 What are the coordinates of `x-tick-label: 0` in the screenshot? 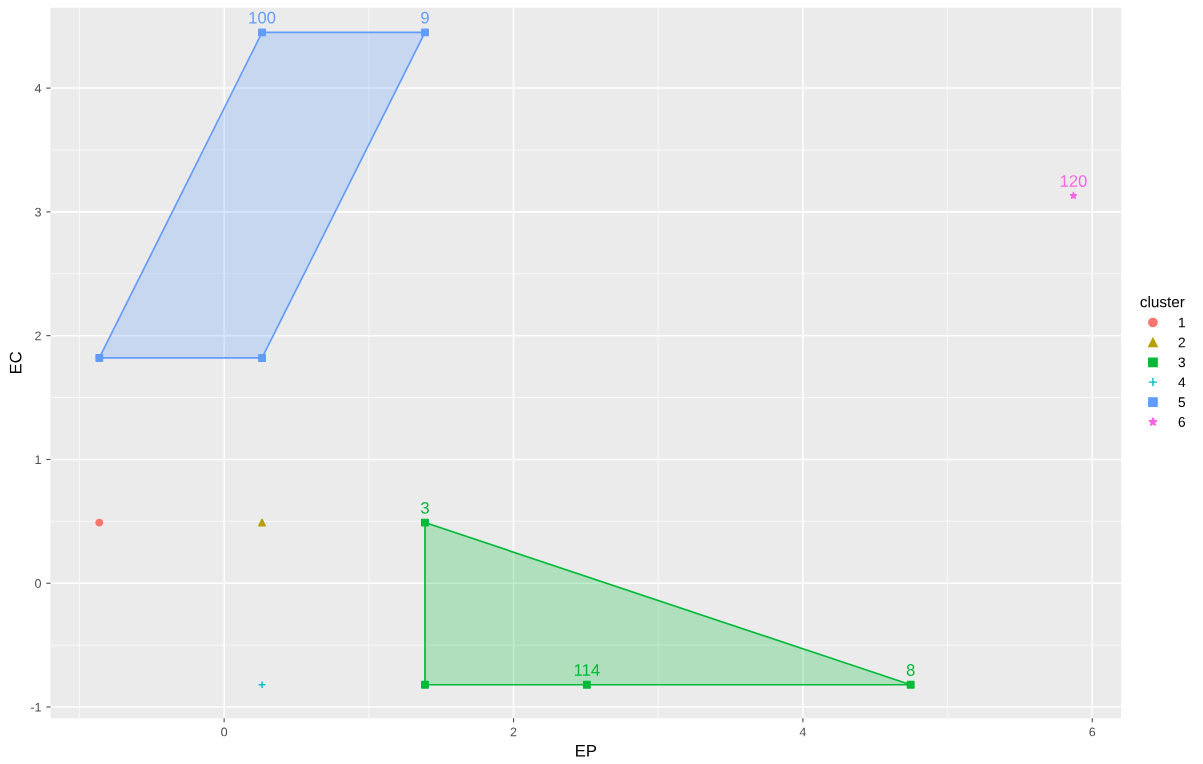 It's located at (224, 732).